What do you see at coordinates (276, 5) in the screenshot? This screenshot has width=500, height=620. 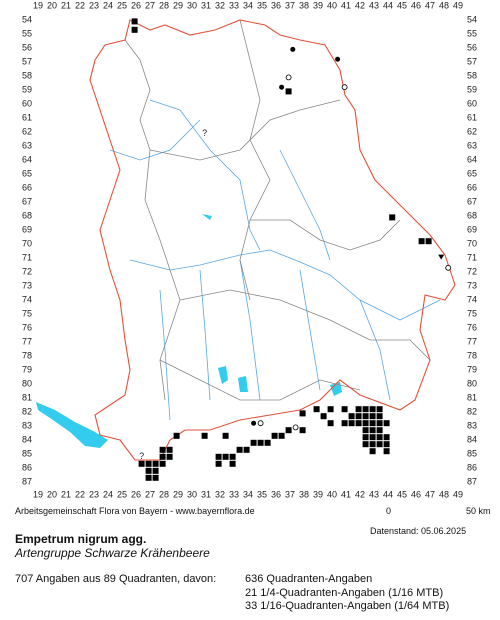 I see `column-label: 36` at bounding box center [276, 5].